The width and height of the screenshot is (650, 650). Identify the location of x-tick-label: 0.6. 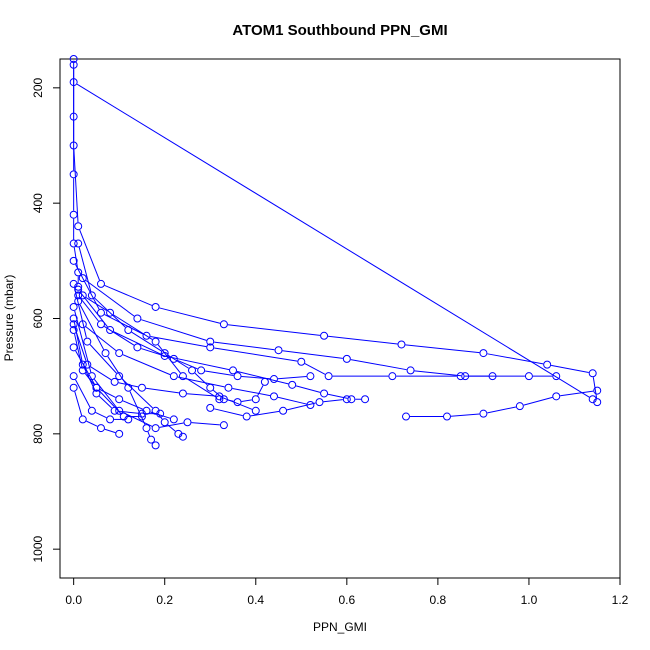
(346, 600).